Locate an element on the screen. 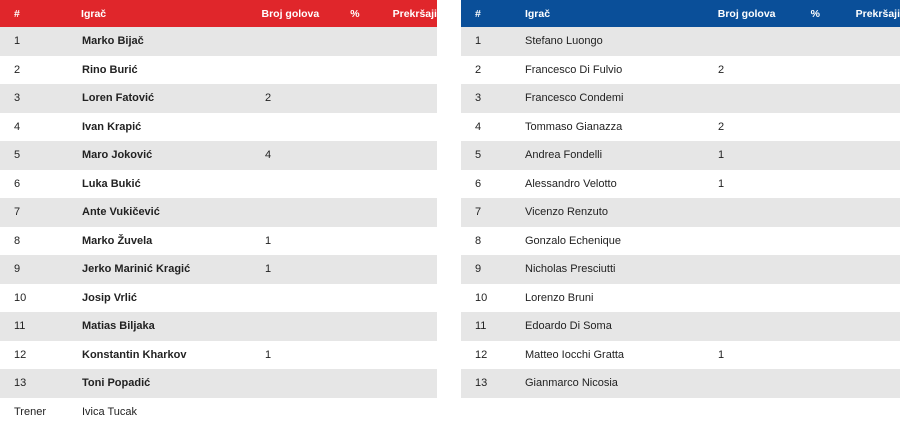 The height and width of the screenshot is (426, 900). table-row: 5 Maro Joković 4 is located at coordinates (218, 155).